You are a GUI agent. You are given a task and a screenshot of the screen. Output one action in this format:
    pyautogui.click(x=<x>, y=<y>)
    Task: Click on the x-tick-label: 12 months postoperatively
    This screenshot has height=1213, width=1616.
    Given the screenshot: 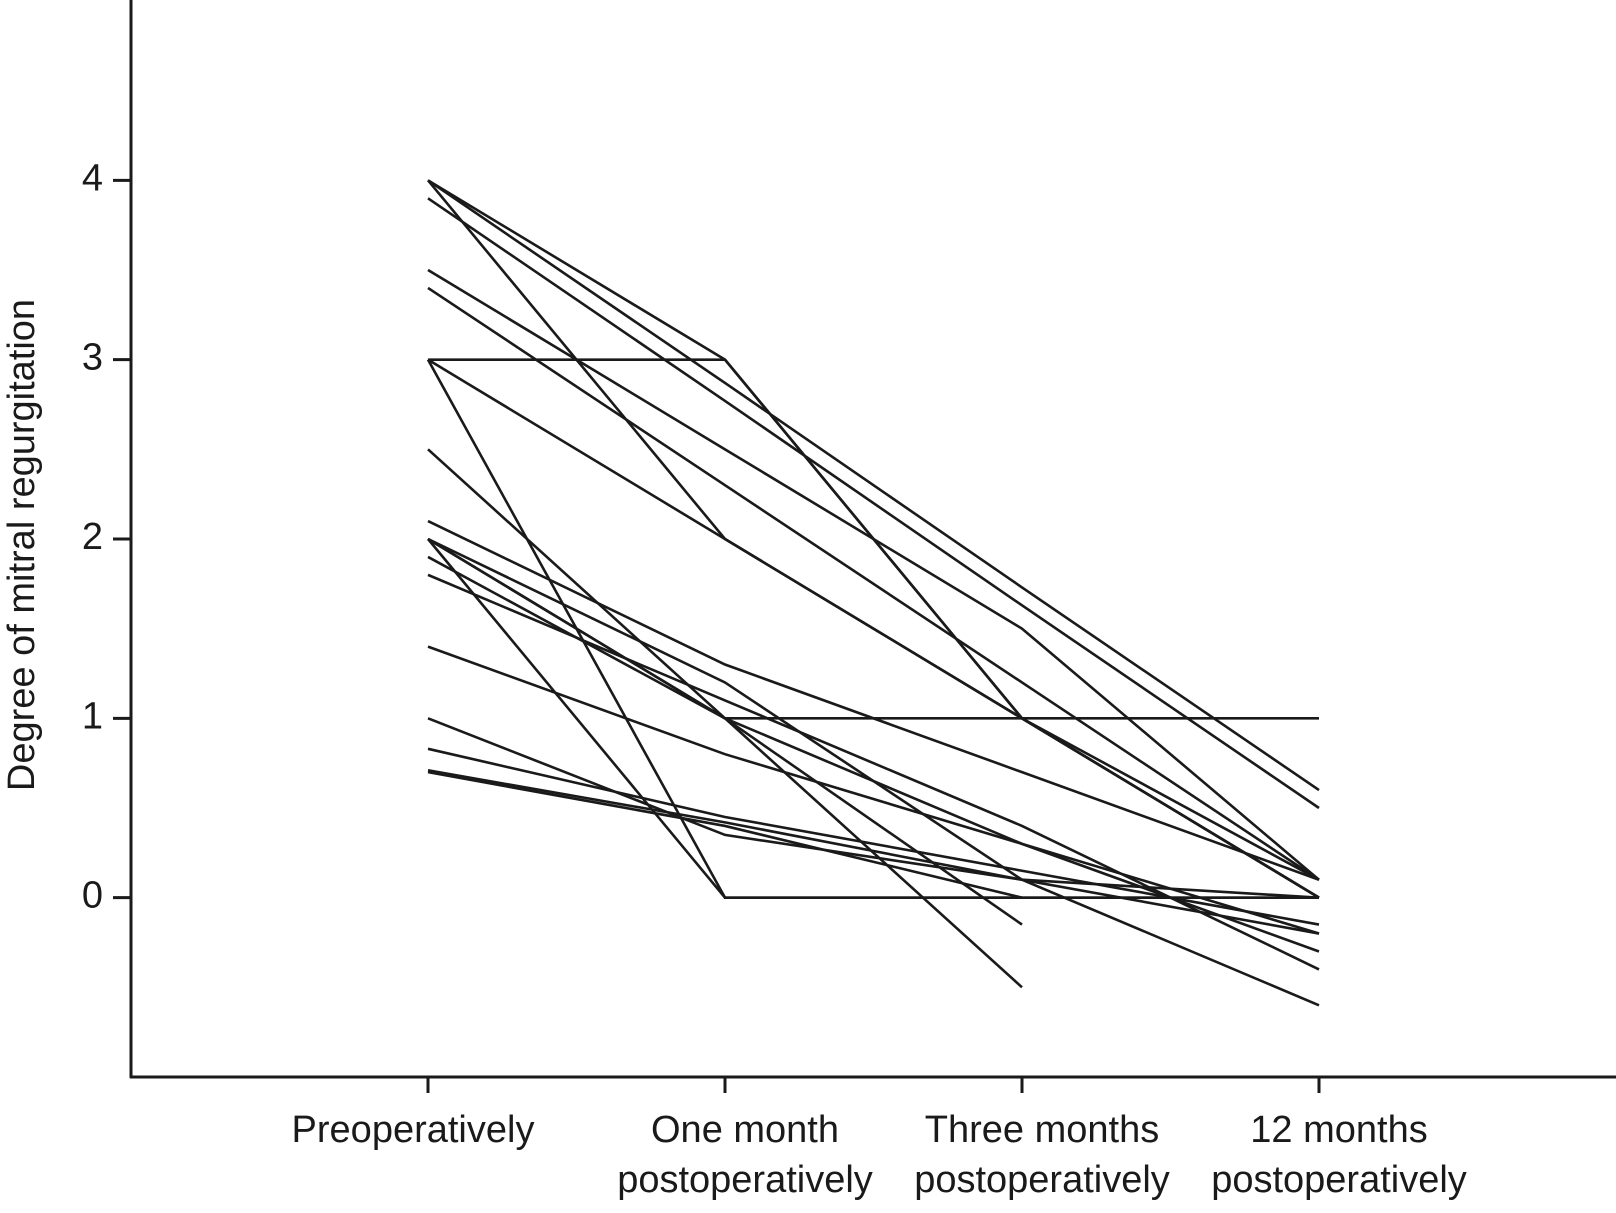 What is the action you would take?
    pyautogui.click(x=1339, y=1155)
    